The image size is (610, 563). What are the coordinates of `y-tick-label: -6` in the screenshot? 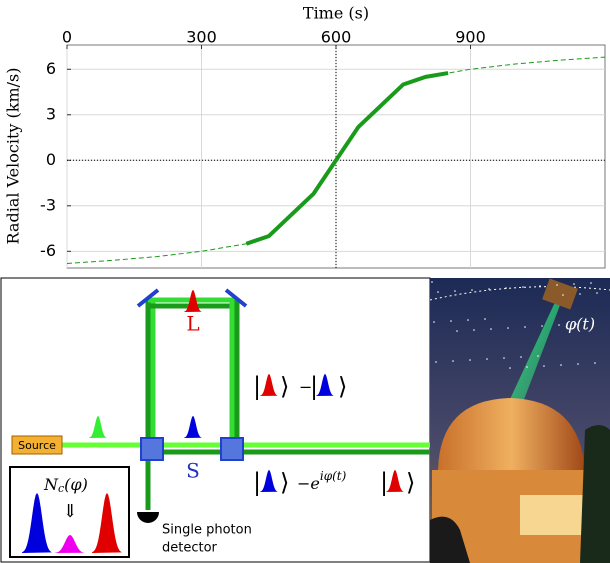 It's located at (48, 250).